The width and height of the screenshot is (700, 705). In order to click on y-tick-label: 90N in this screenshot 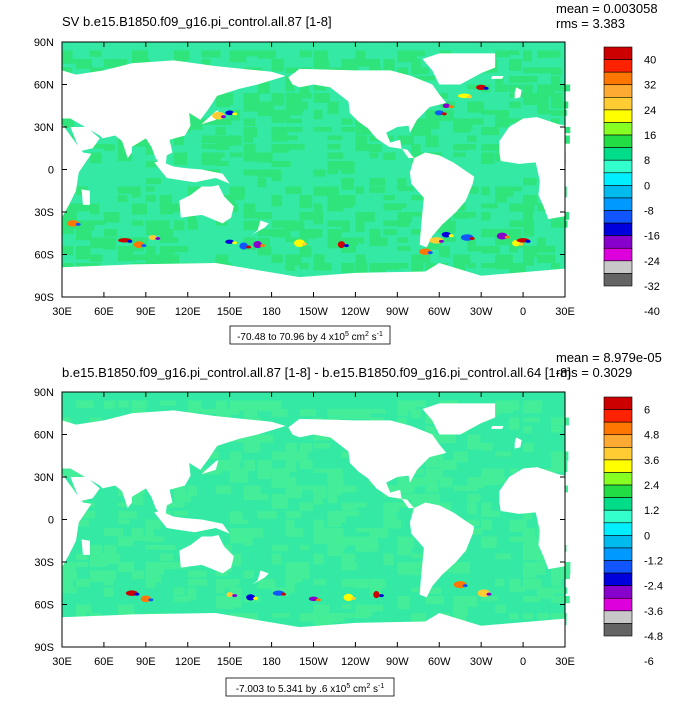, I will do `click(44, 43)`.